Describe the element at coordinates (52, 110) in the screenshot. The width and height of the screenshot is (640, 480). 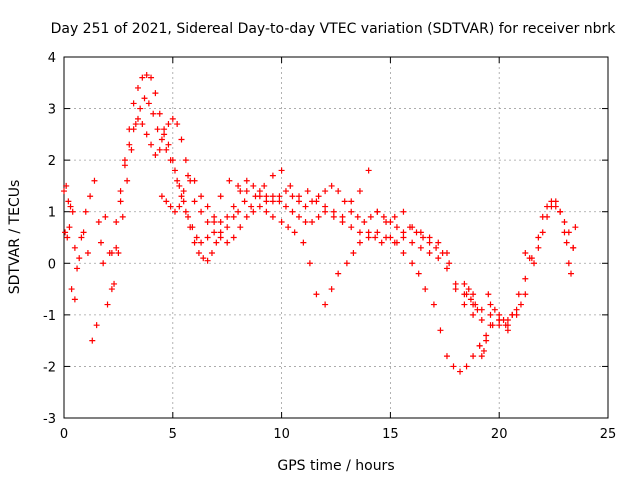
I see `y-tick-label: 3` at that location.